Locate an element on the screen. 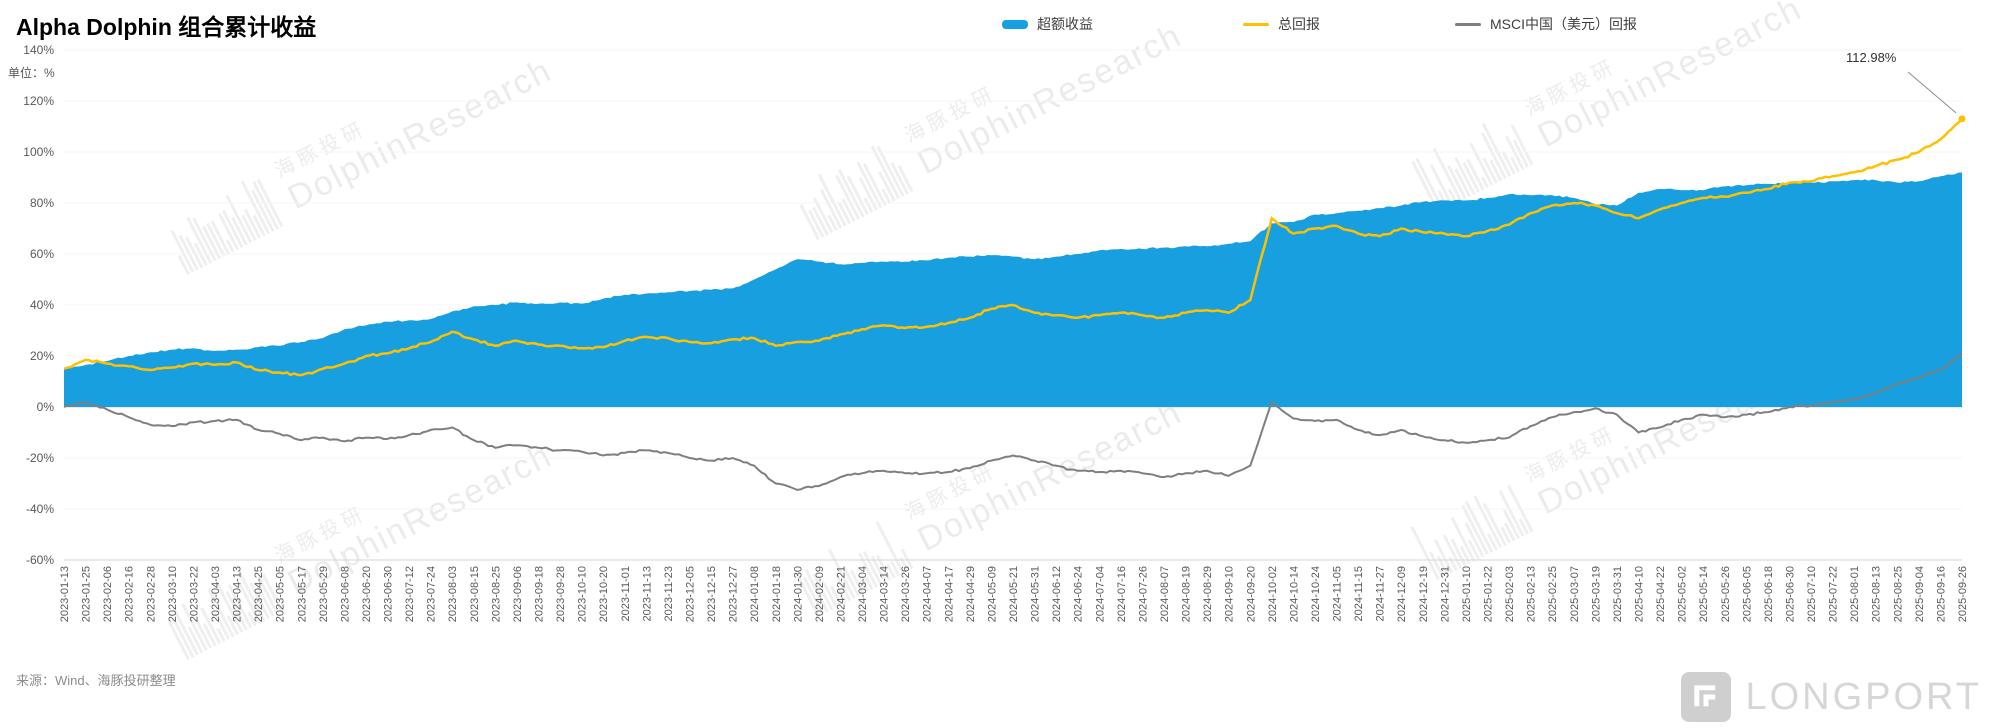  unit-label: 单位：% is located at coordinates (31, 73).